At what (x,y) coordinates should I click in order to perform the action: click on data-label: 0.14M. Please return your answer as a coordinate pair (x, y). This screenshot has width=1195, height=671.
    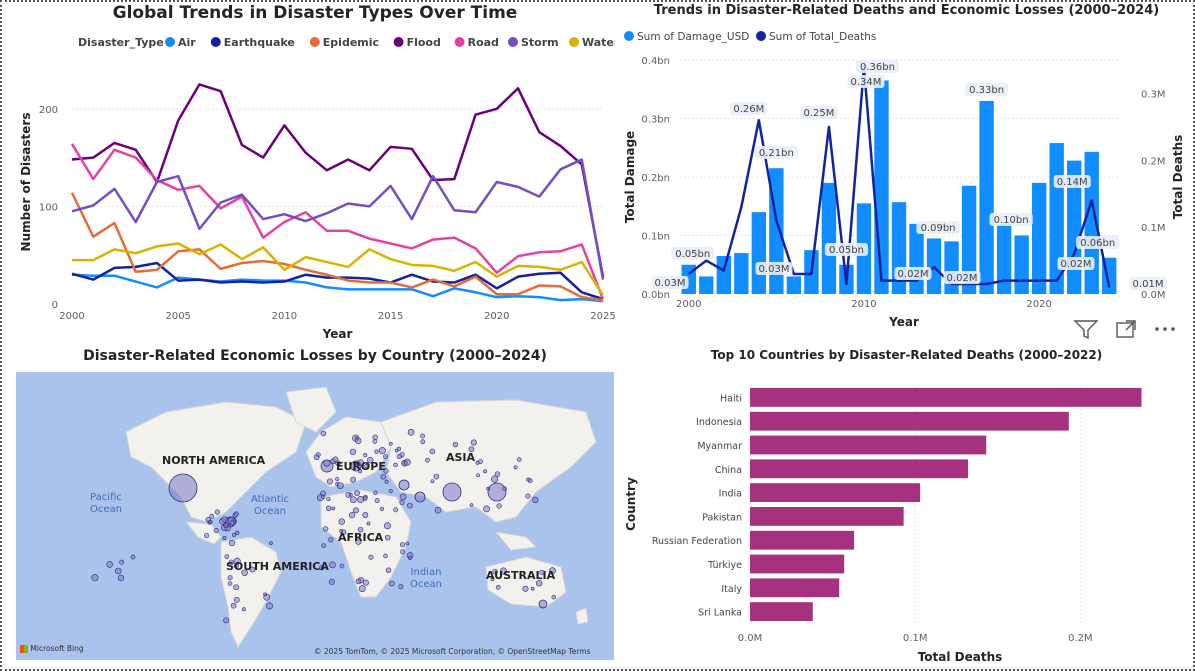
    Looking at the image, I should click on (1072, 182).